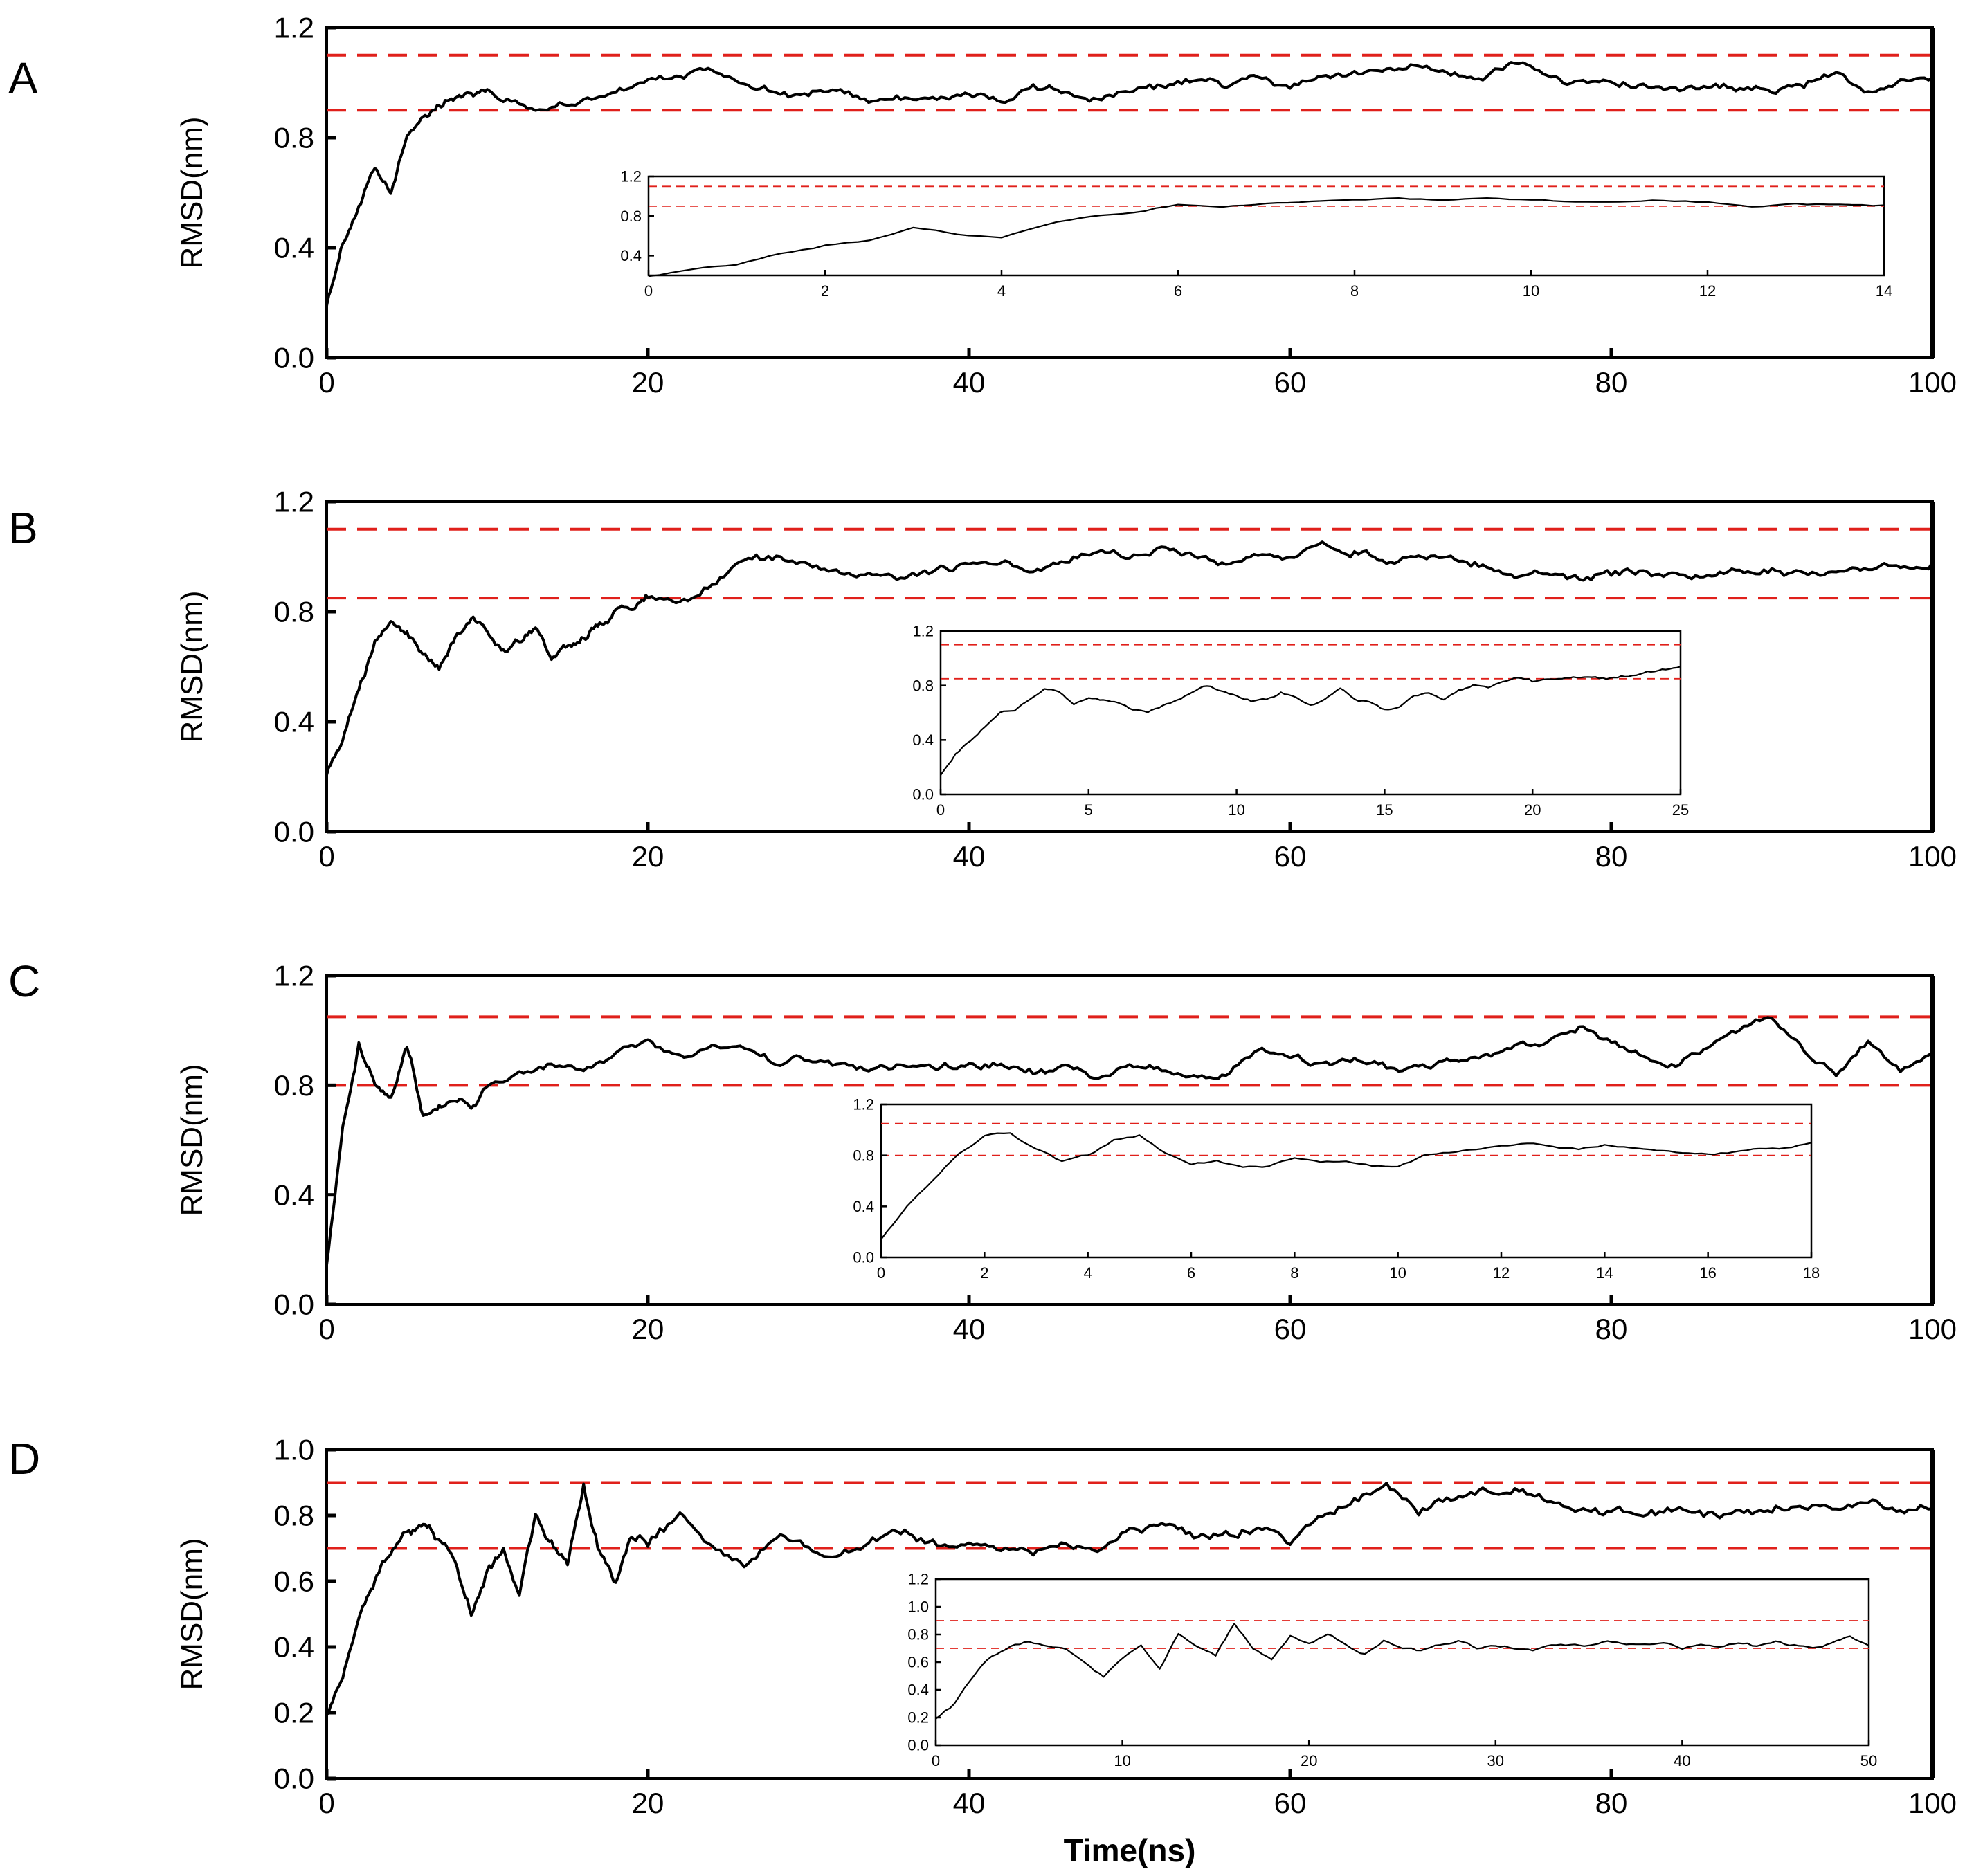 The width and height of the screenshot is (1983, 1876). I want to click on panel-c-inset-frame, so click(1346, 1181).